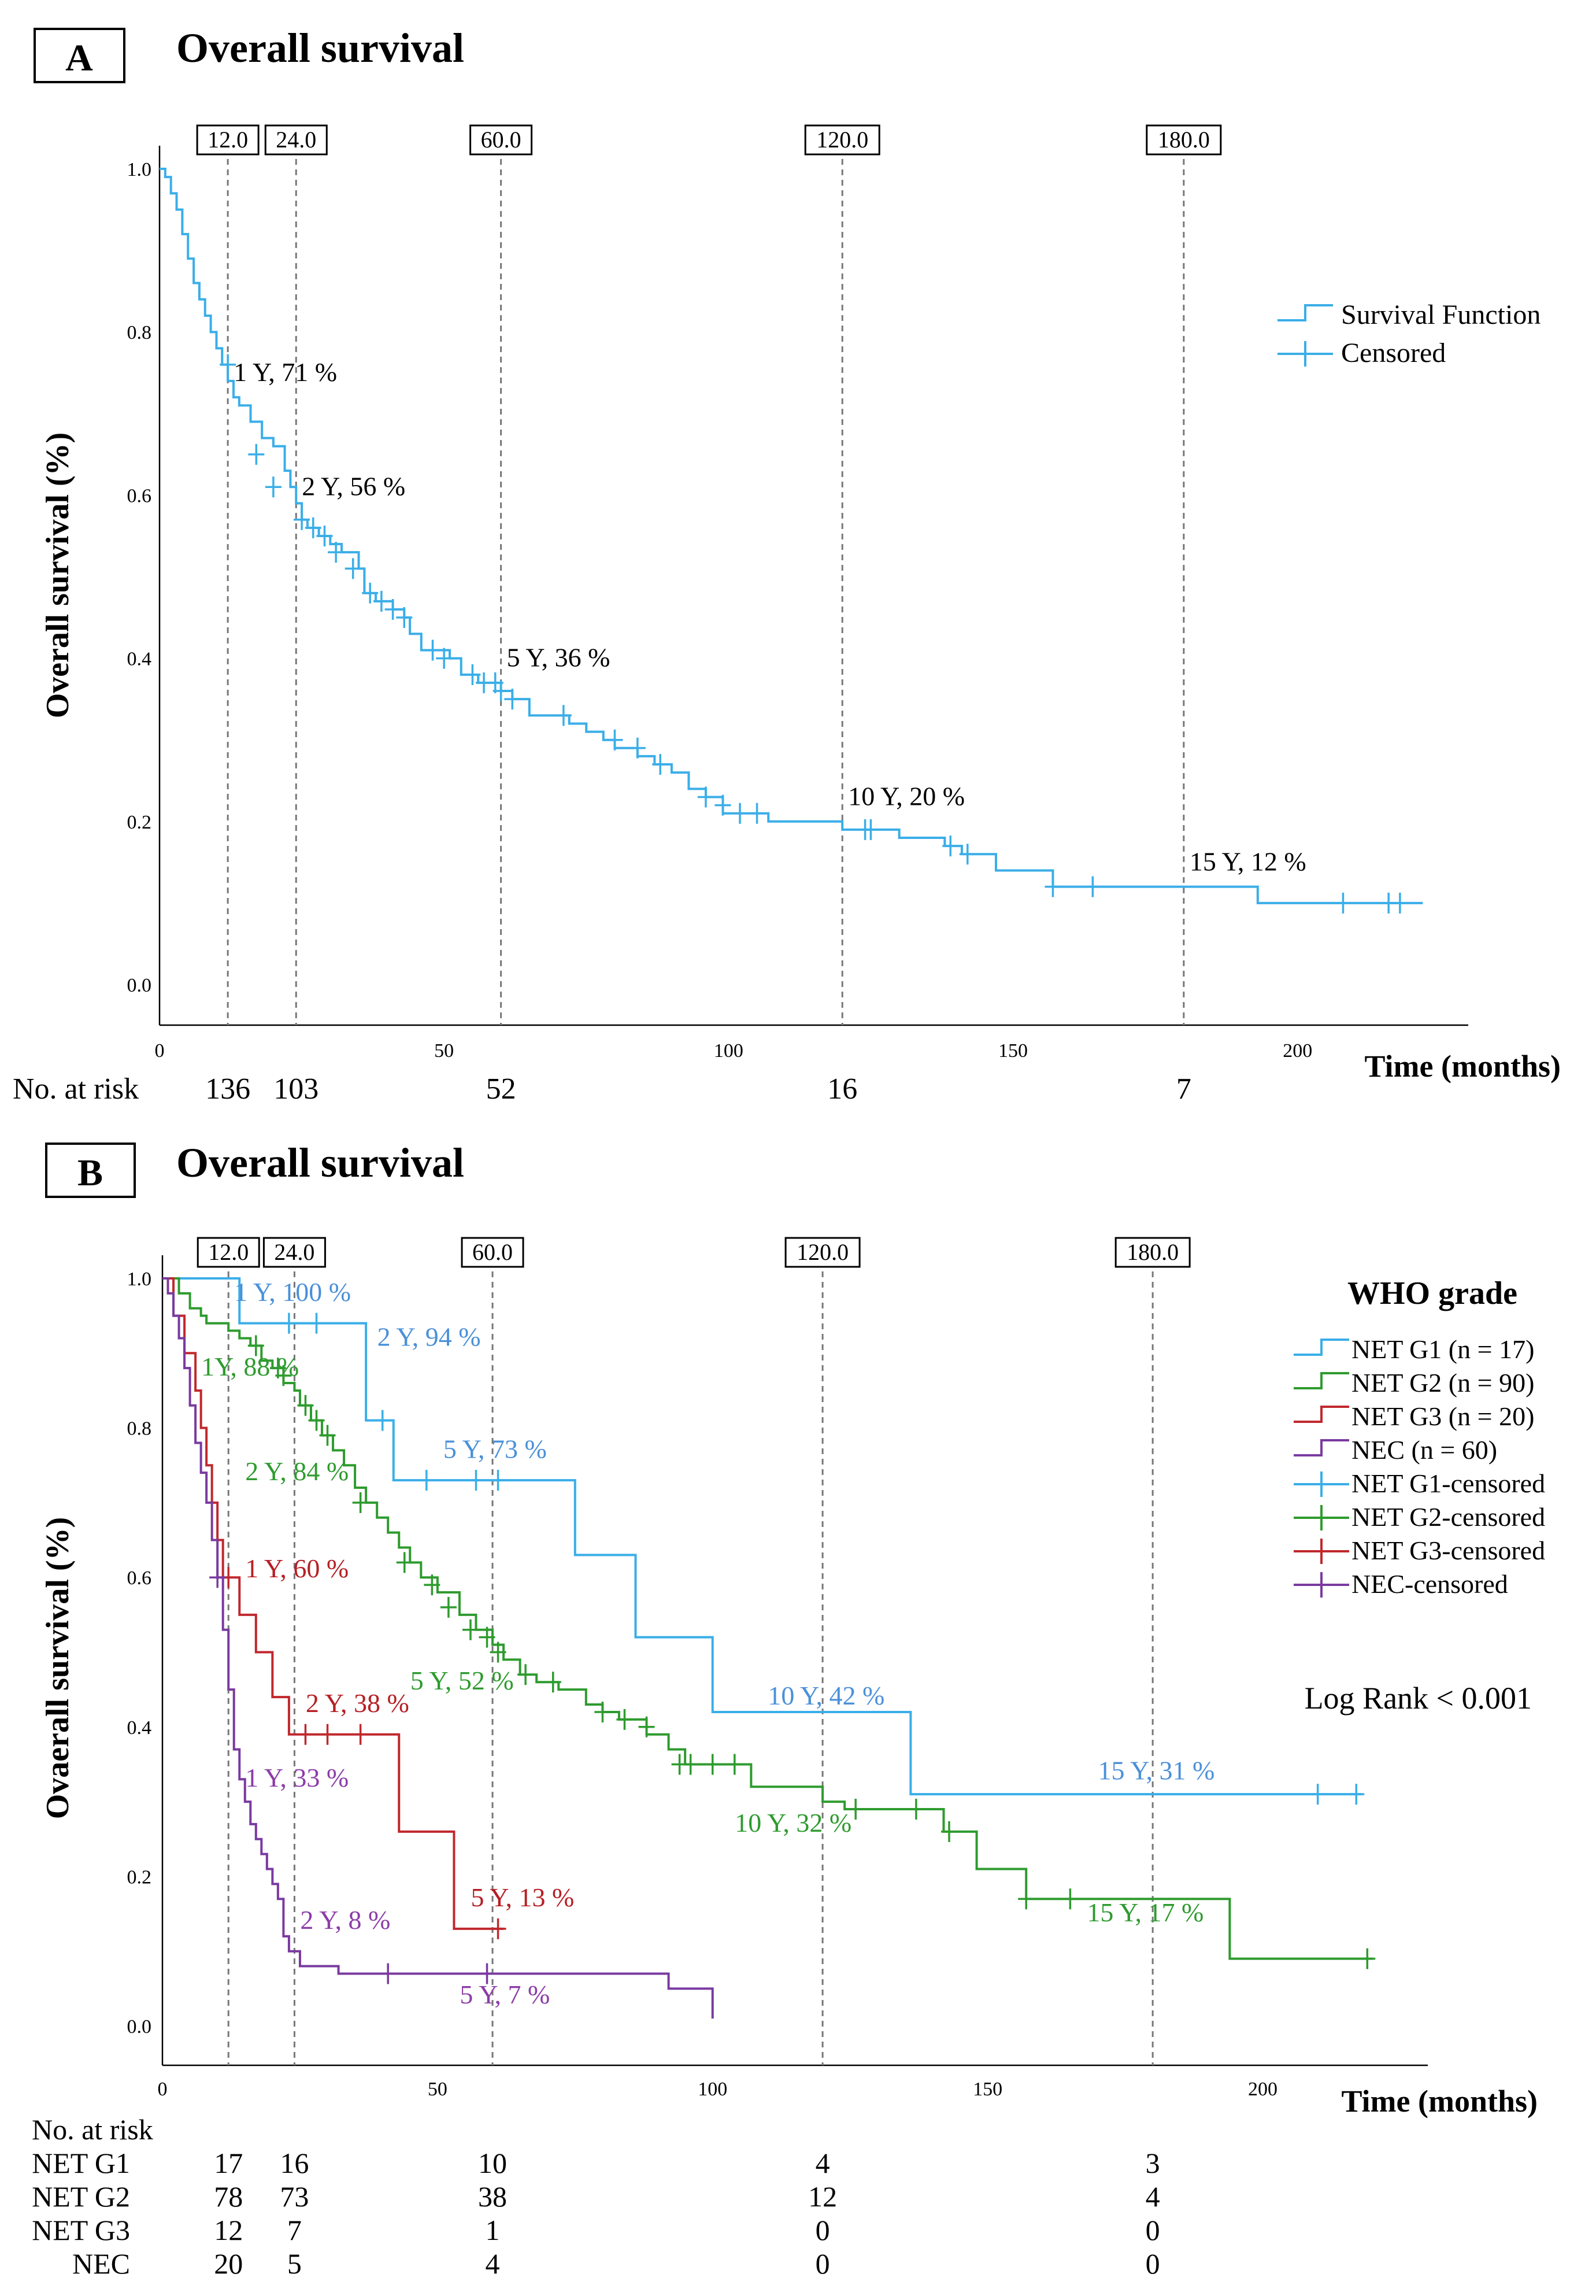 The height and width of the screenshot is (2296, 1596). I want to click on milestone-label: 1Y, 88 %, so click(250, 1366).